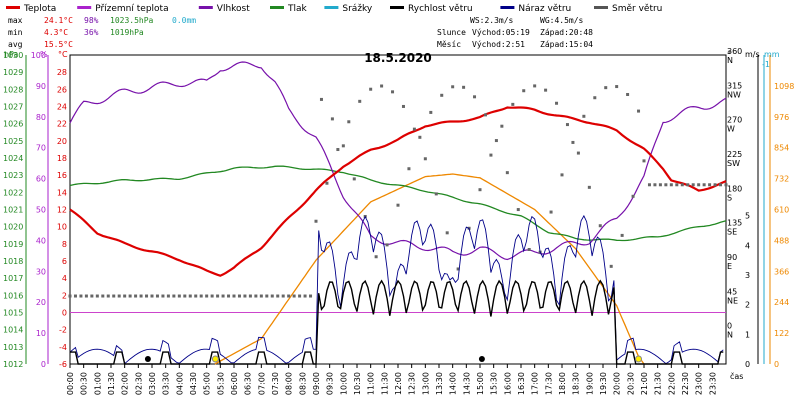 This screenshot has width=800, height=400. Describe the element at coordinates (41, 271) in the screenshot. I see `humidity-tick-label: 30` at that location.